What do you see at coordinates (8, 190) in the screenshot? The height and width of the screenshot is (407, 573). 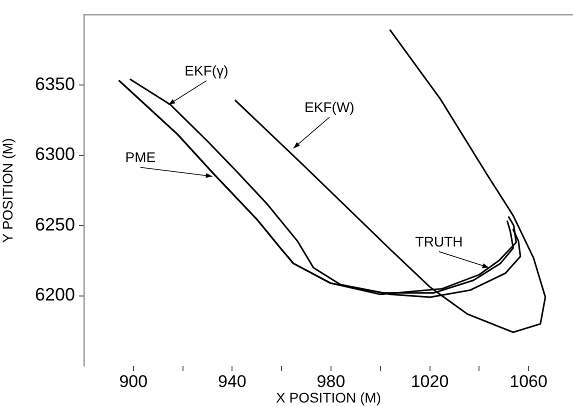 I see `y-axis-title: Y POSITION (M)` at bounding box center [8, 190].